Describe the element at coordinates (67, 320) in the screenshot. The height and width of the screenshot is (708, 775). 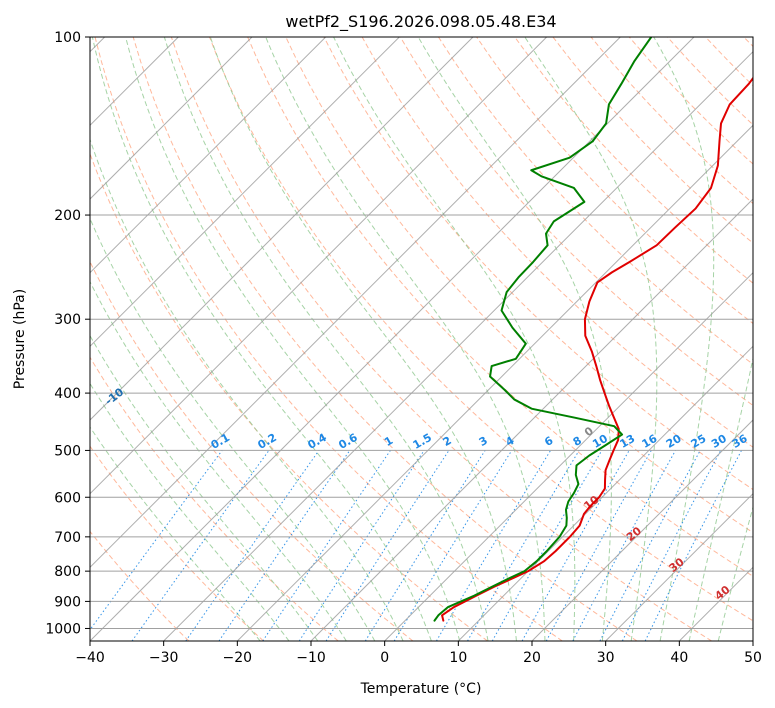
I see `y-tick-label: 300` at that location.